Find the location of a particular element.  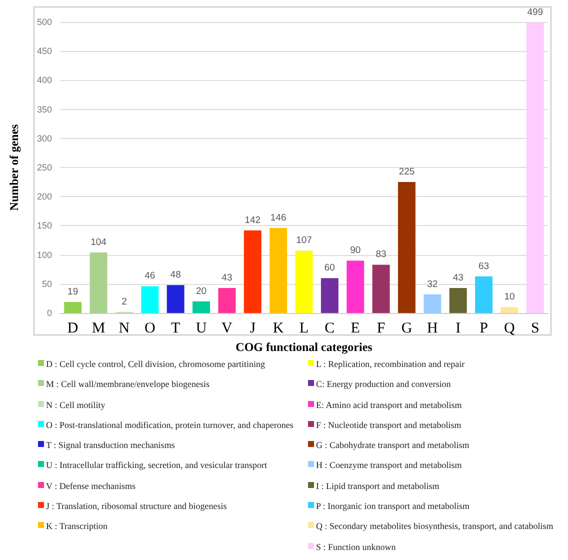

x-tick-label: T is located at coordinates (175, 328).